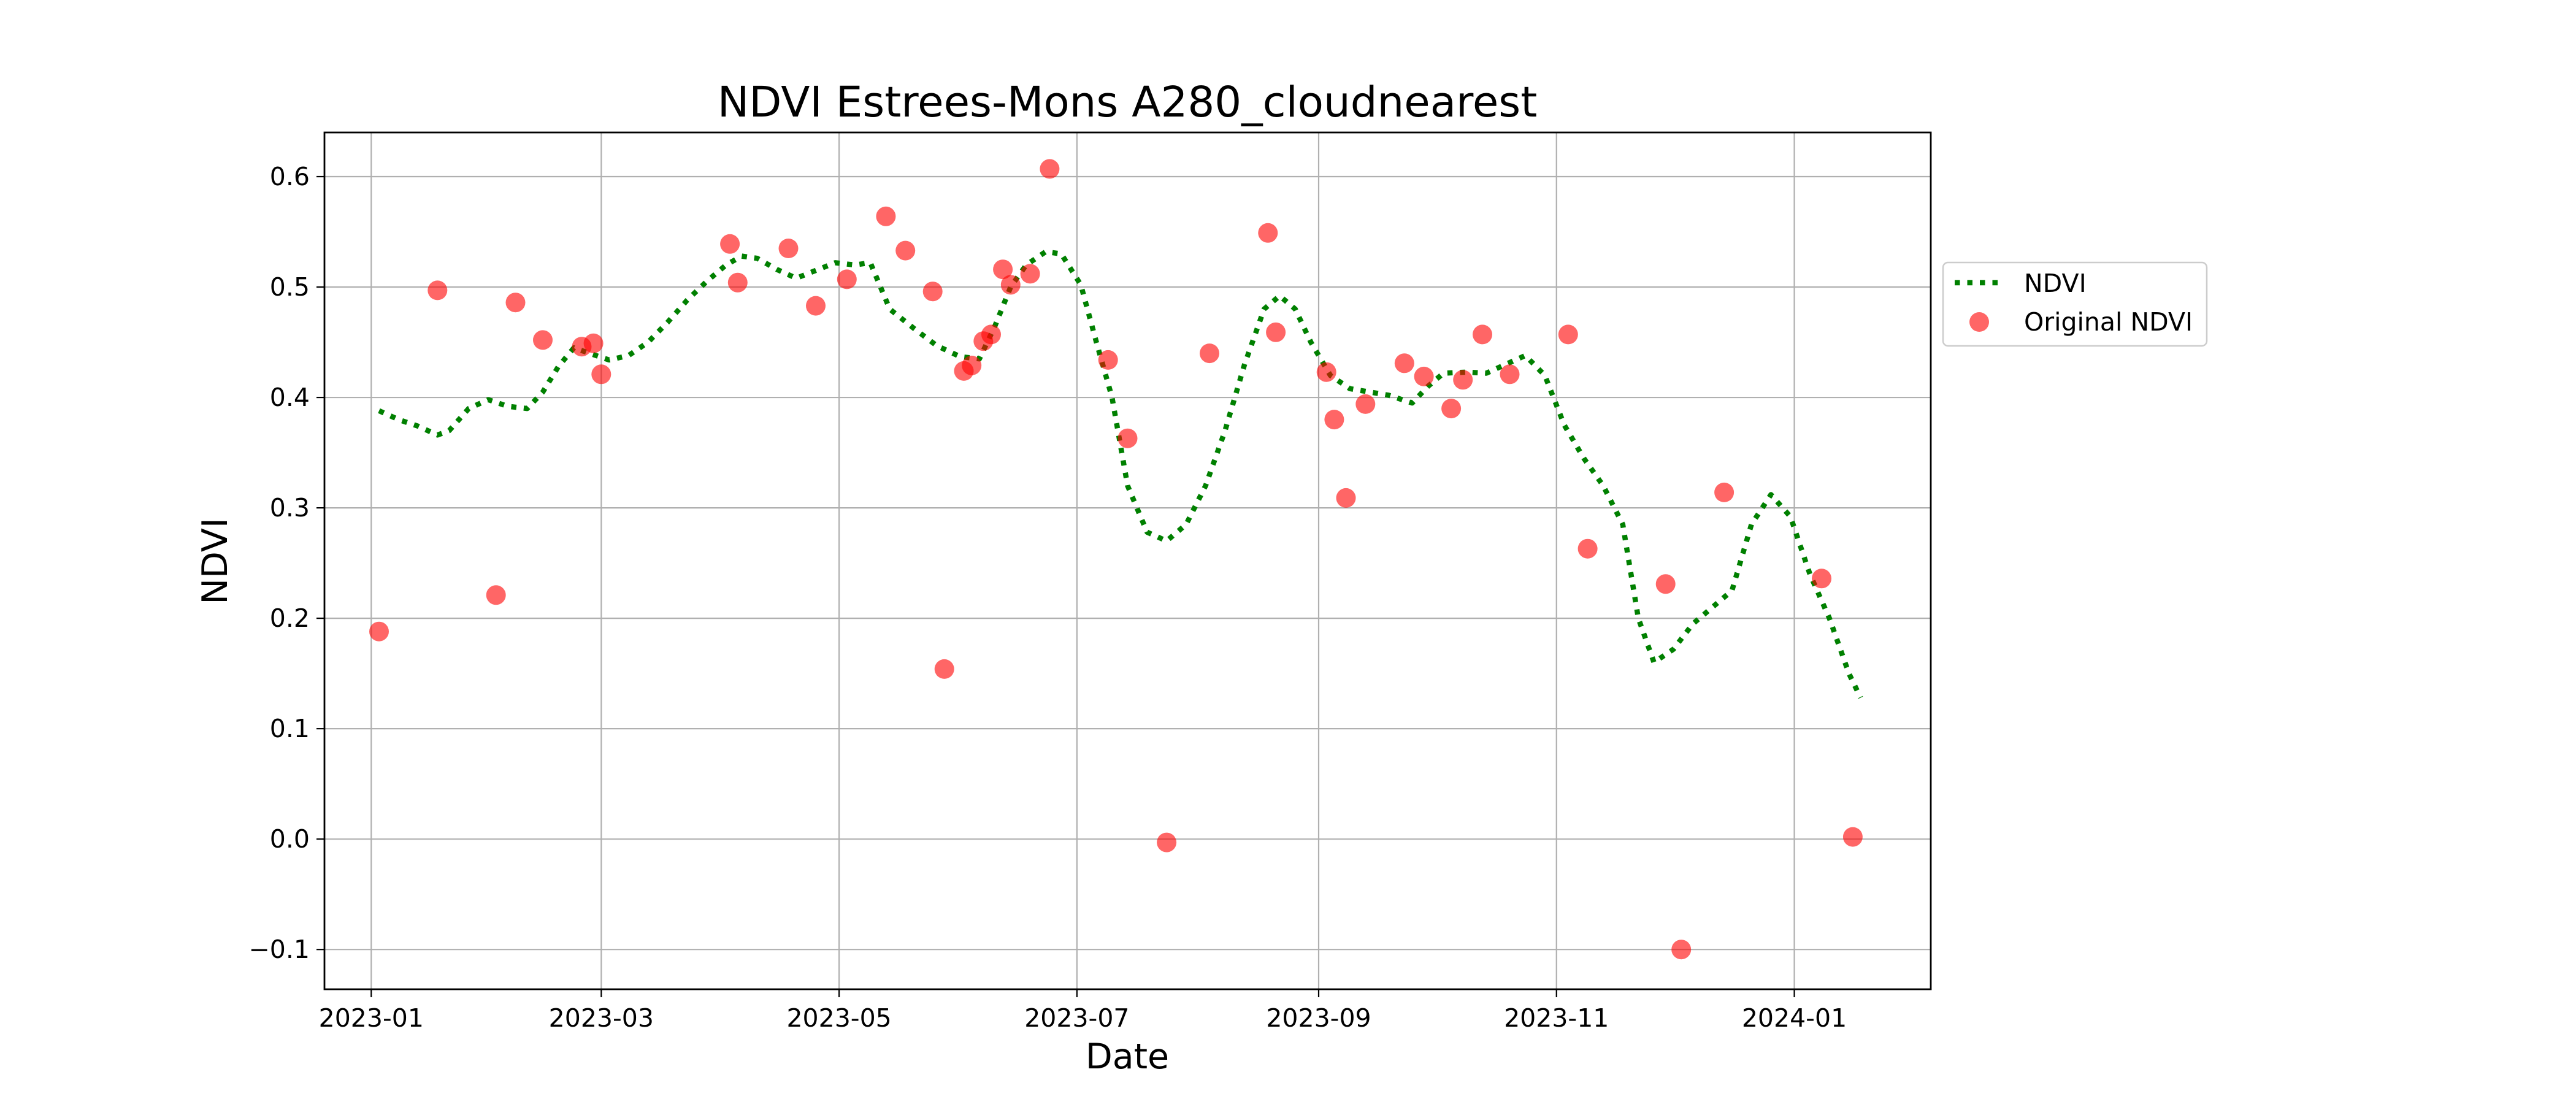  I want to click on x-tick-label: 2023-11, so click(1556, 1018).